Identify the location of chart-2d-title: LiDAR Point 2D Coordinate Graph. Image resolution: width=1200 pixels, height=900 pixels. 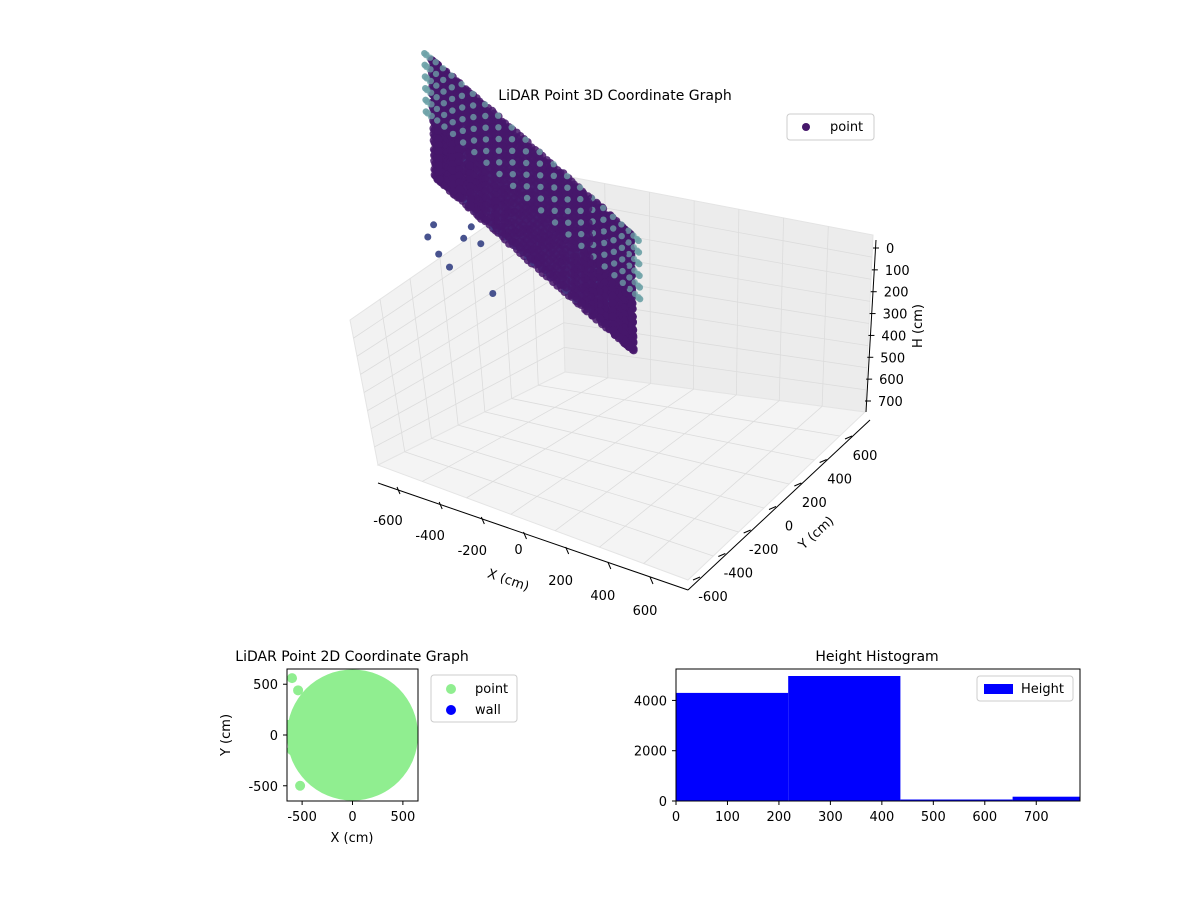
(351, 657).